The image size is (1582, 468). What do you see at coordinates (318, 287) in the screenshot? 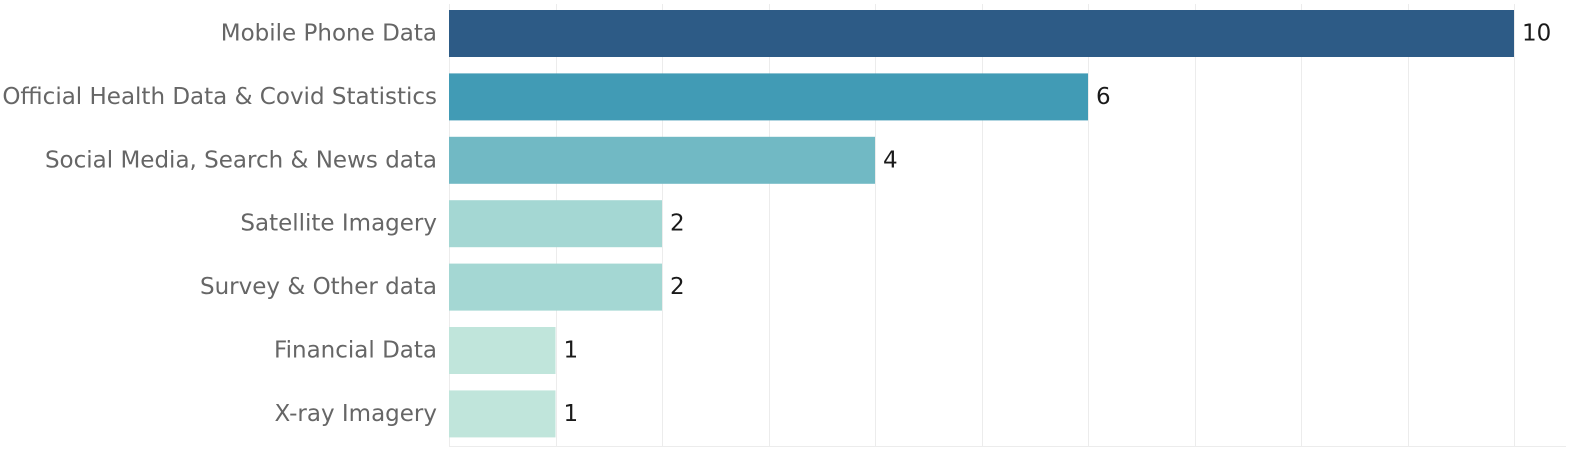
I see `category-label: Survey & Other data` at bounding box center [318, 287].